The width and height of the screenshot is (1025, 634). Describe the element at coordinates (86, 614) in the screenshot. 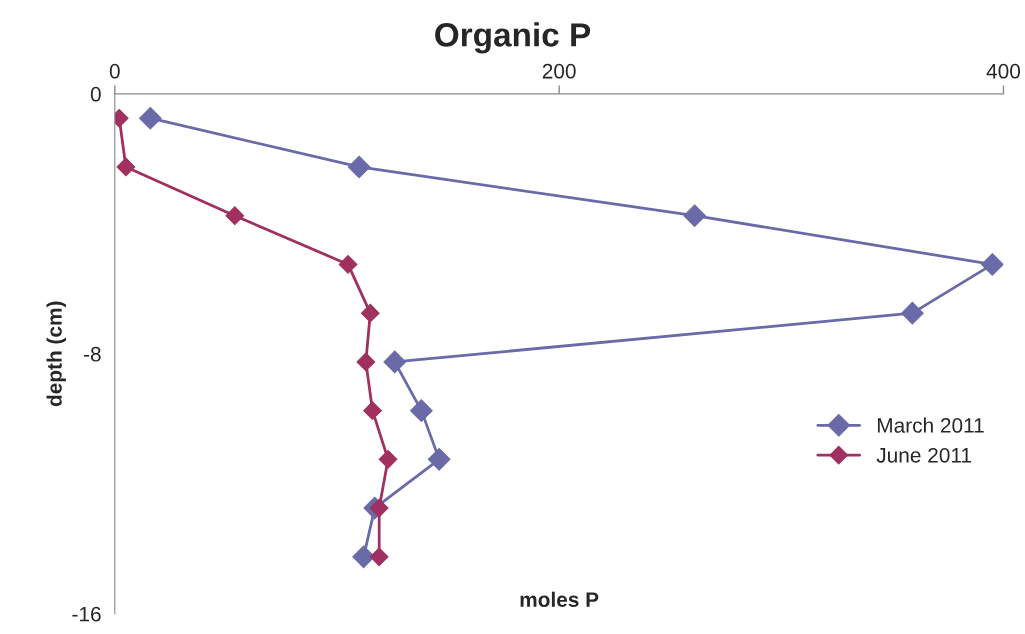

I see `y-tick-label: -16` at that location.